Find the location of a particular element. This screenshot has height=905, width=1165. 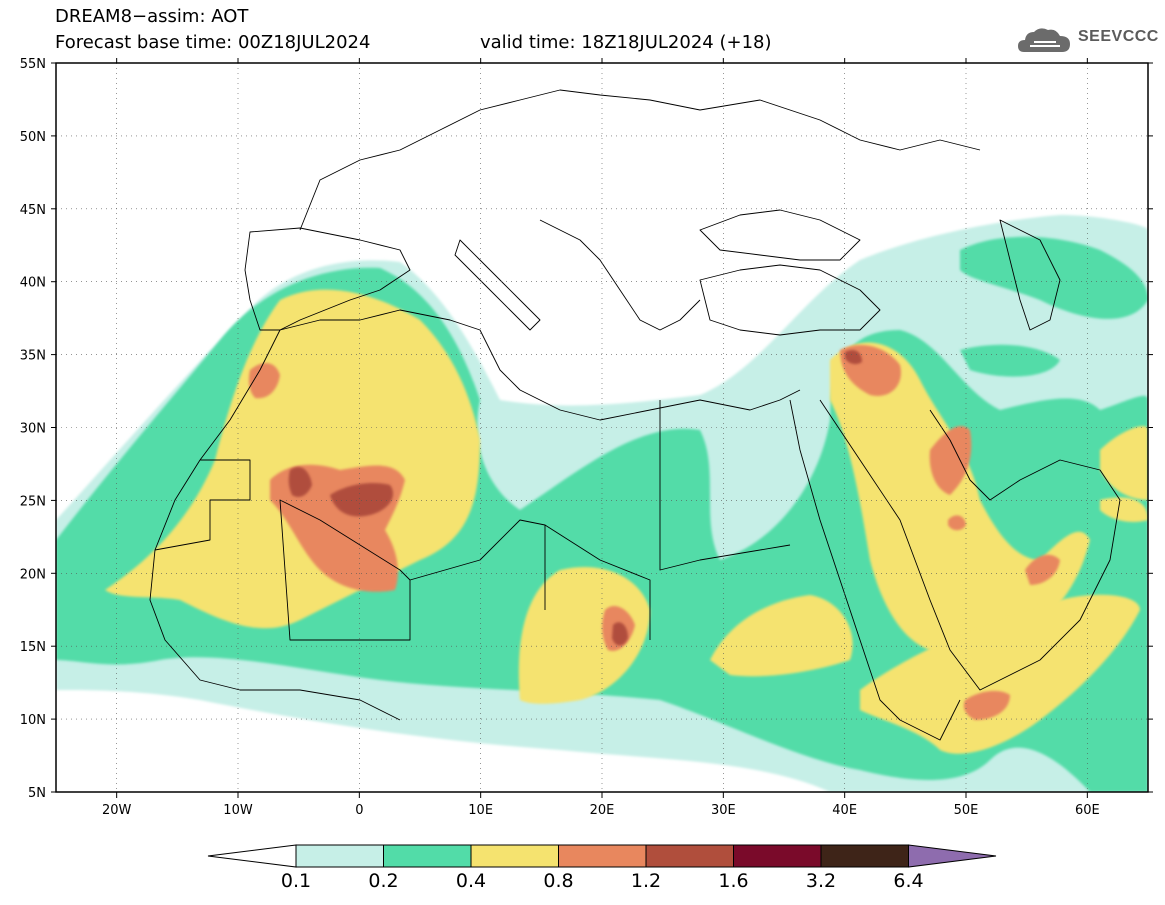

colorbar-label: 6.4 is located at coordinates (908, 881).